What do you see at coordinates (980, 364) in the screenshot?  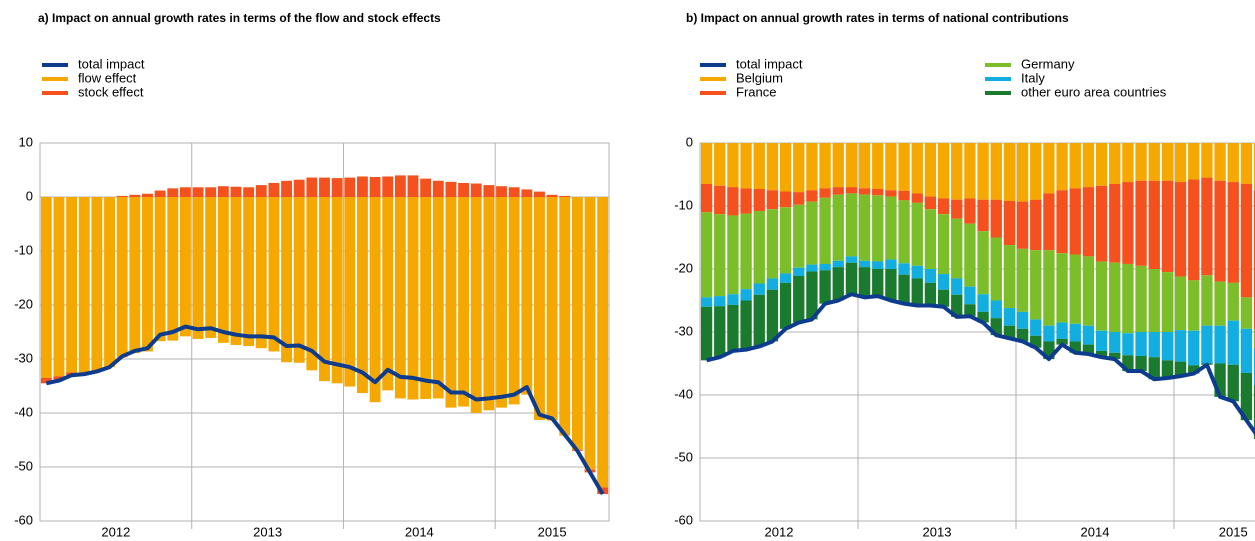 I see `line` at bounding box center [980, 364].